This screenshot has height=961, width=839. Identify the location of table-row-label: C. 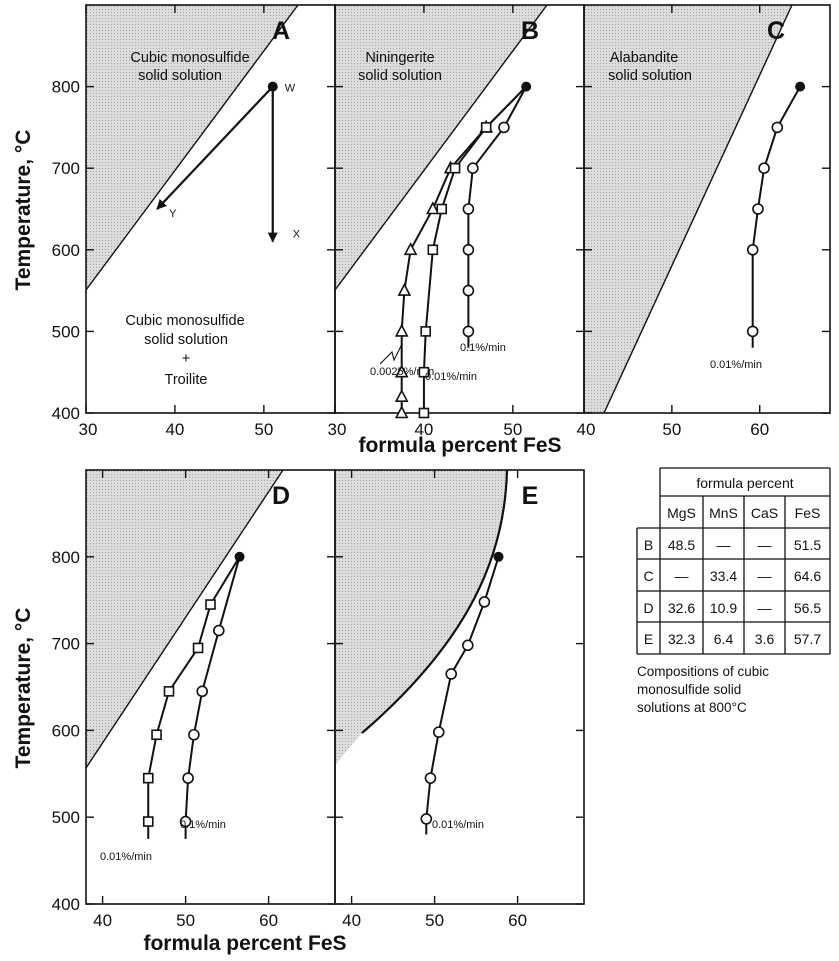
(648, 576).